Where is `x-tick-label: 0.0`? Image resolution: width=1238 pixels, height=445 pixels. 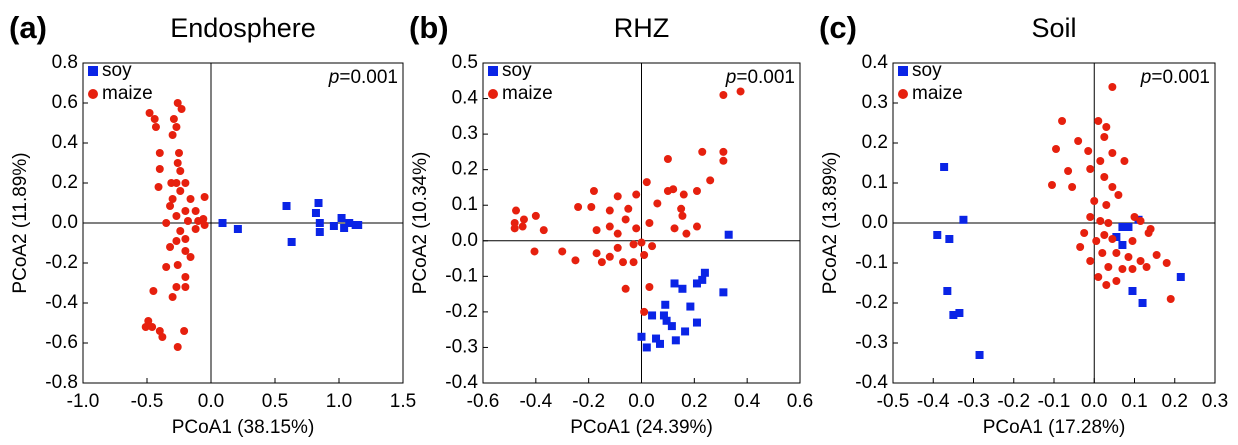 x-tick-label: 0.0 is located at coordinates (1094, 401).